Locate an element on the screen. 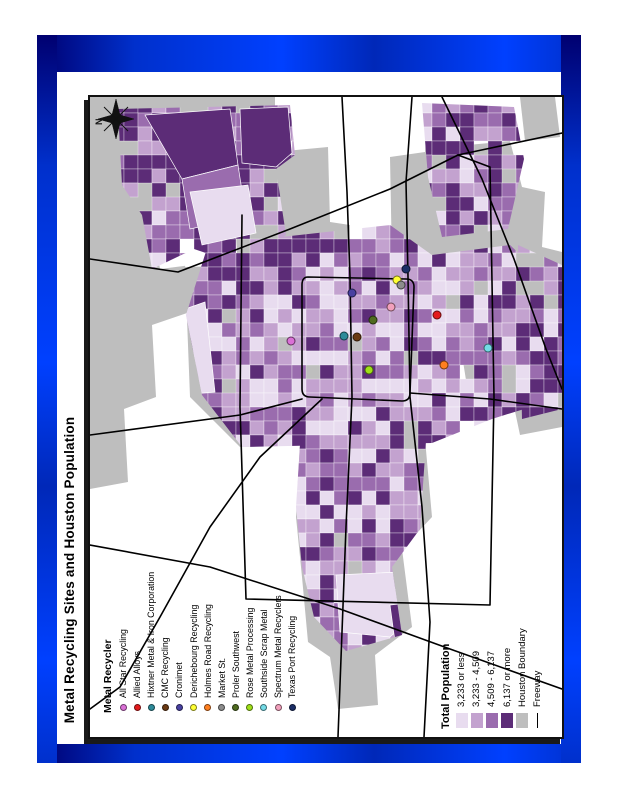 The height and width of the screenshot is (800, 618). legend-item: Southside Scrap Metal is located at coordinates (264, 624).